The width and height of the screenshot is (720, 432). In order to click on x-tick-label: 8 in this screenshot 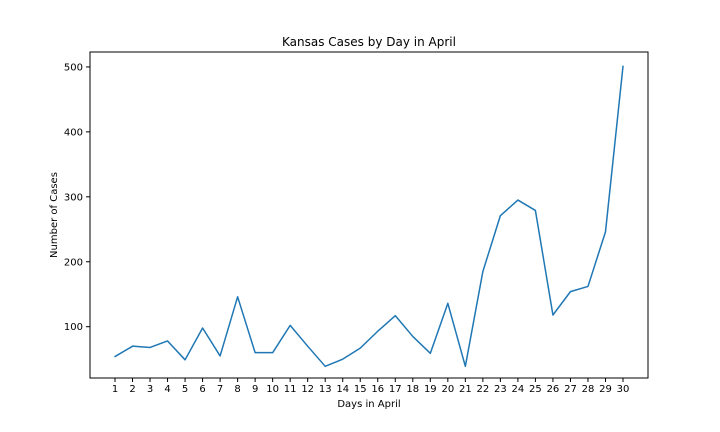, I will do `click(237, 389)`.